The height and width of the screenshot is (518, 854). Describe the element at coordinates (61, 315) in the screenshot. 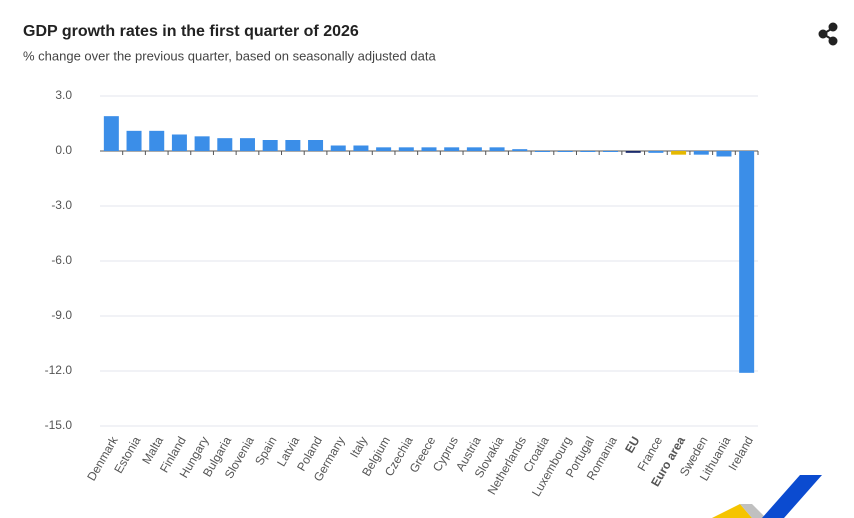

I see `y-tick-label: -9.0` at that location.